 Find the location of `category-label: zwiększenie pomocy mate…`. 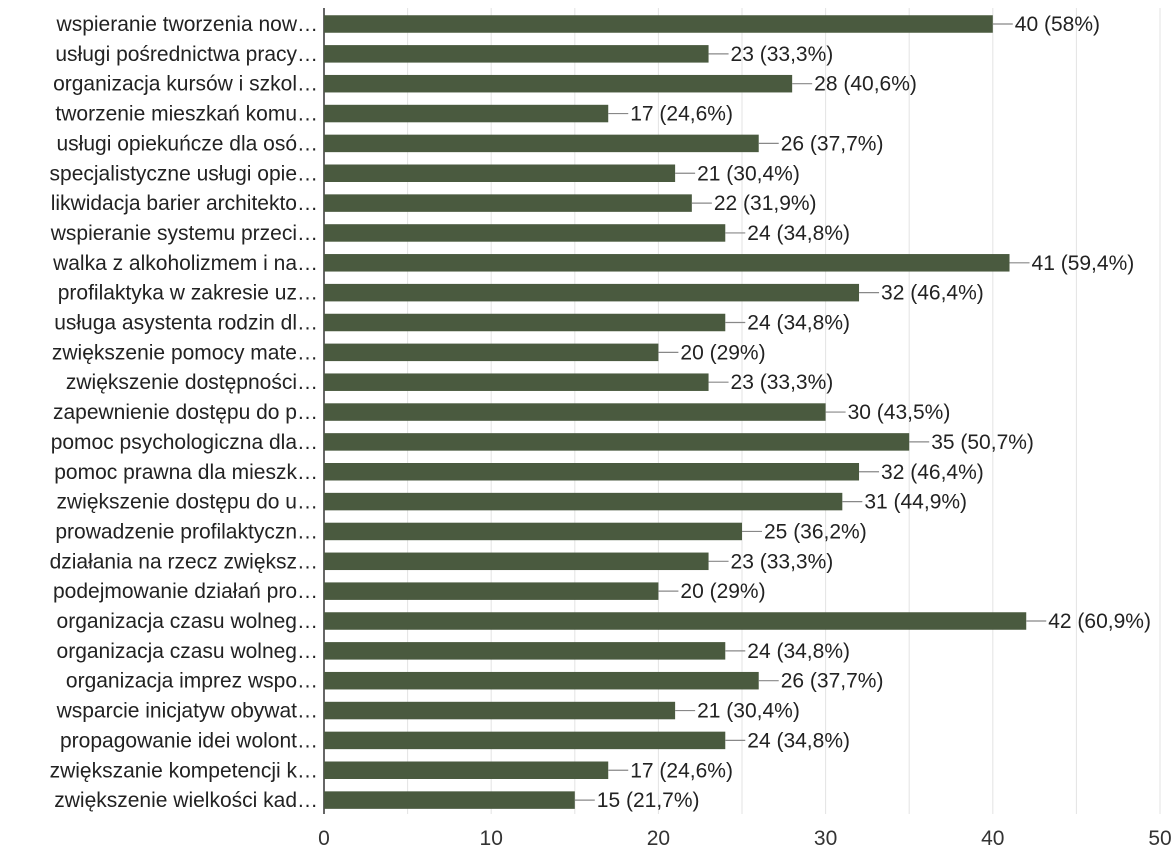

category-label: zwiększenie pomocy mate… is located at coordinates (185, 352).